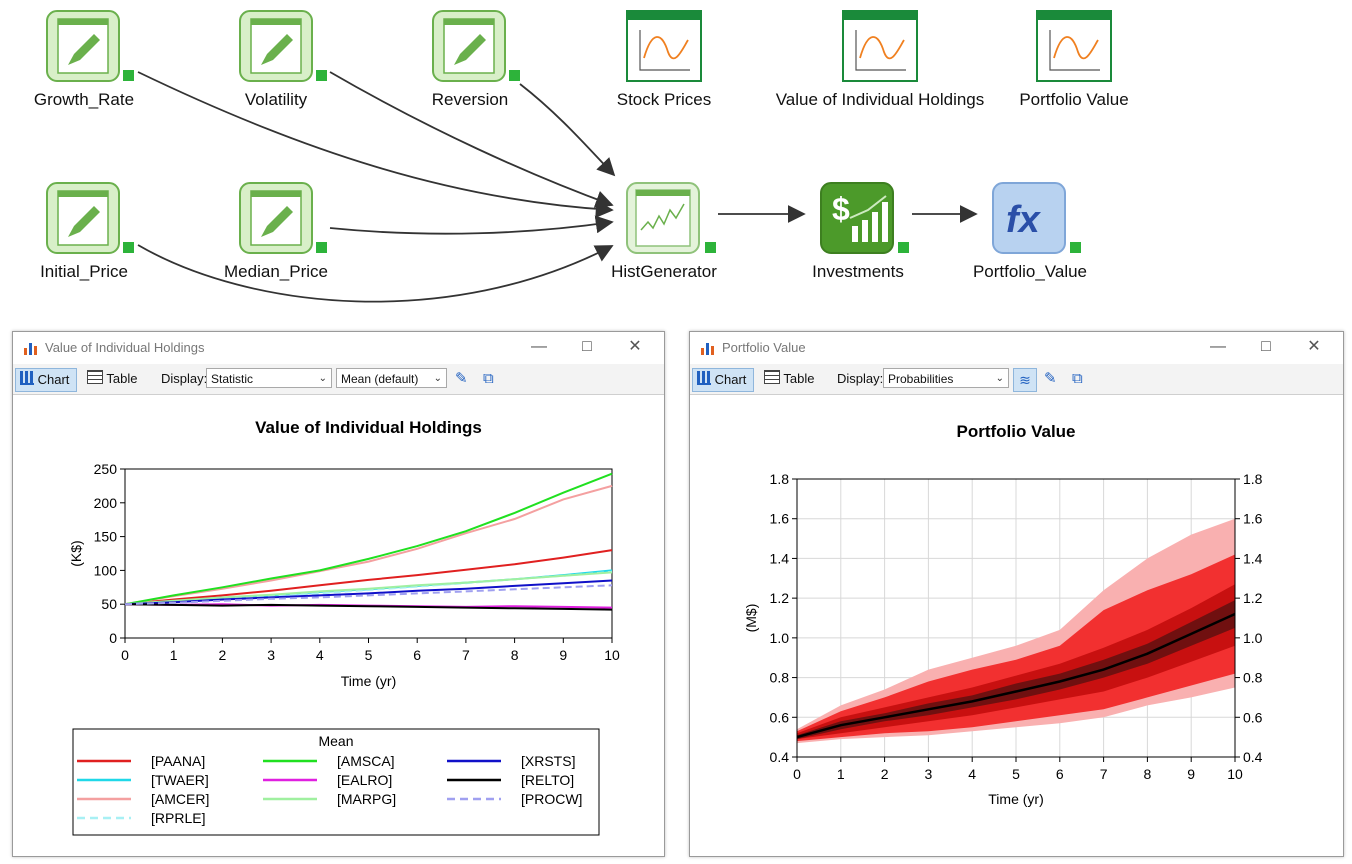  I want to click on dollar-chart-icon: $, so click(864, 218).